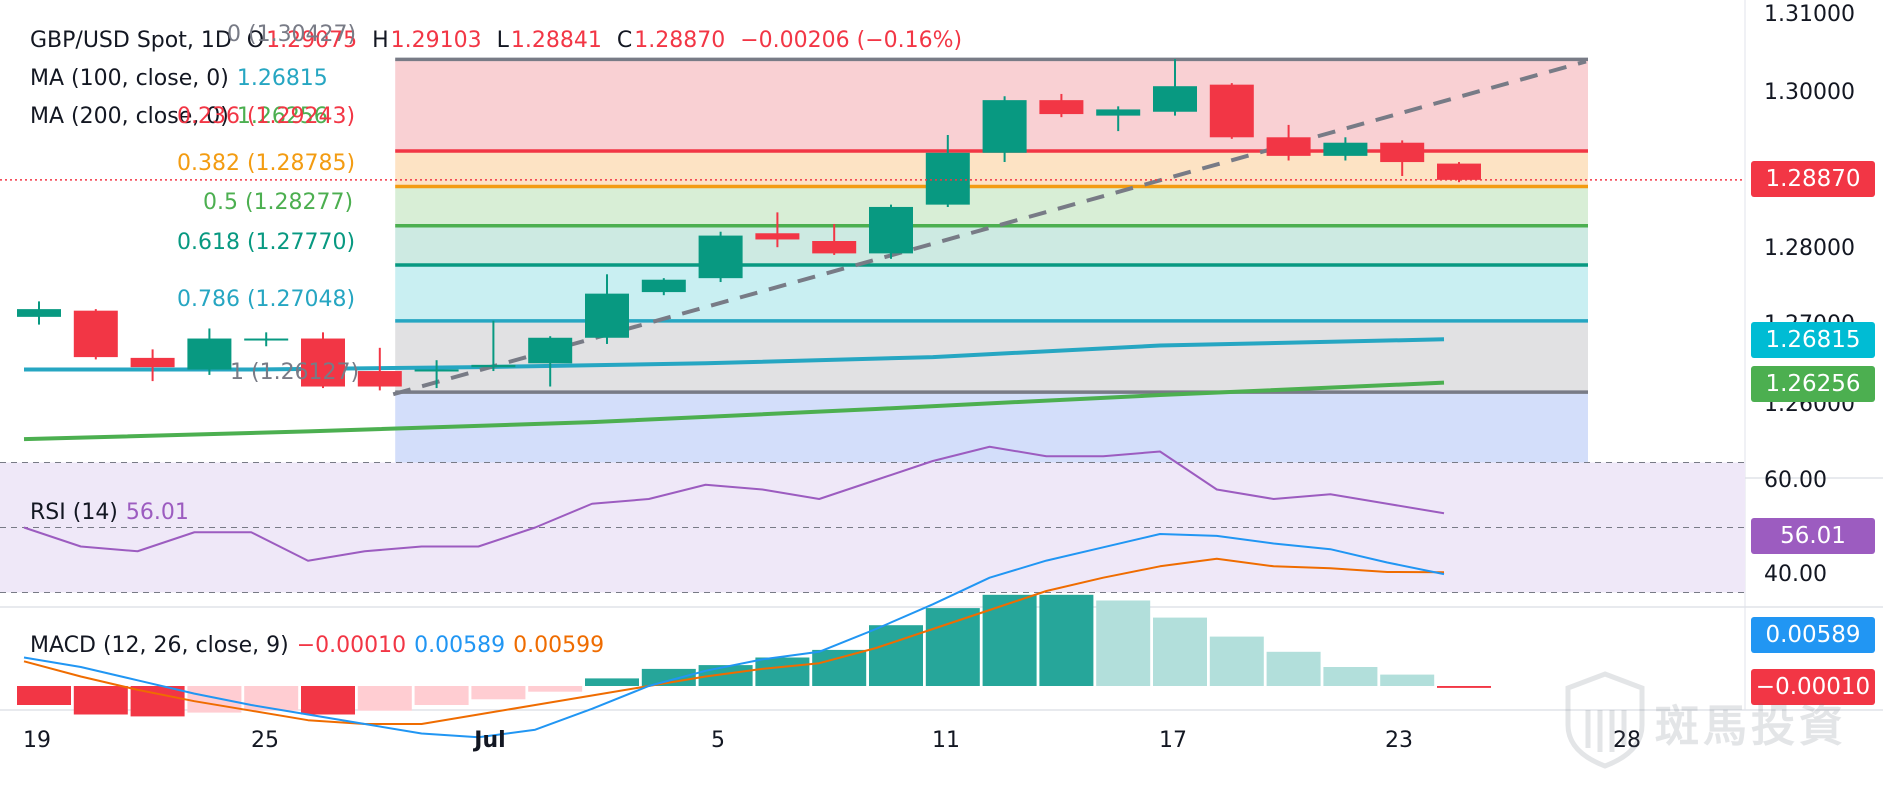 The height and width of the screenshot is (785, 1883). Describe the element at coordinates (312, 40) in the screenshot. I see `open-value: 1.29075` at that location.